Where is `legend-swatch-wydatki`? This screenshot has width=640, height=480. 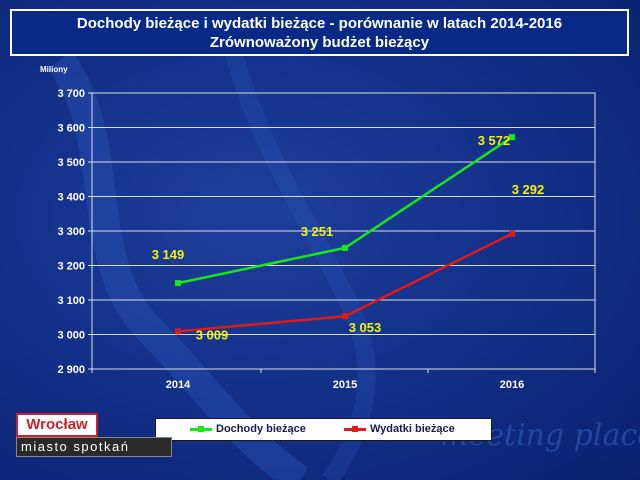
legend-swatch-wydatki is located at coordinates (355, 429).